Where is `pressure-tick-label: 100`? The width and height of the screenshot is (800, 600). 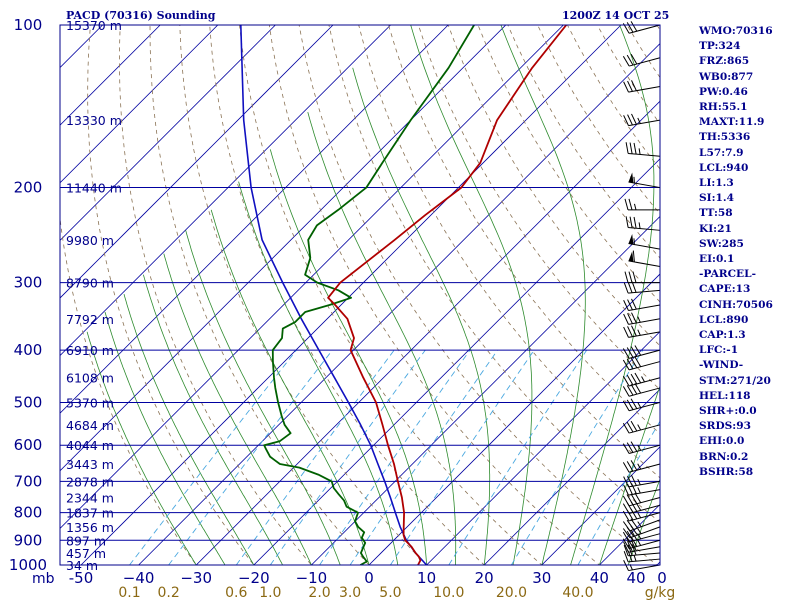 pressure-tick-label: 100 is located at coordinates (28, 25).